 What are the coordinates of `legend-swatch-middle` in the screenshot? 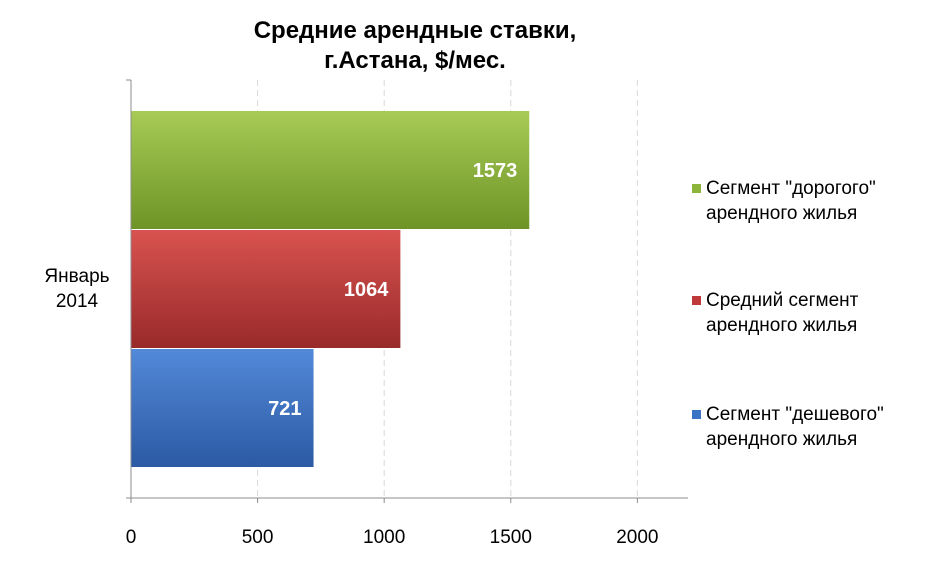 It's located at (696, 300).